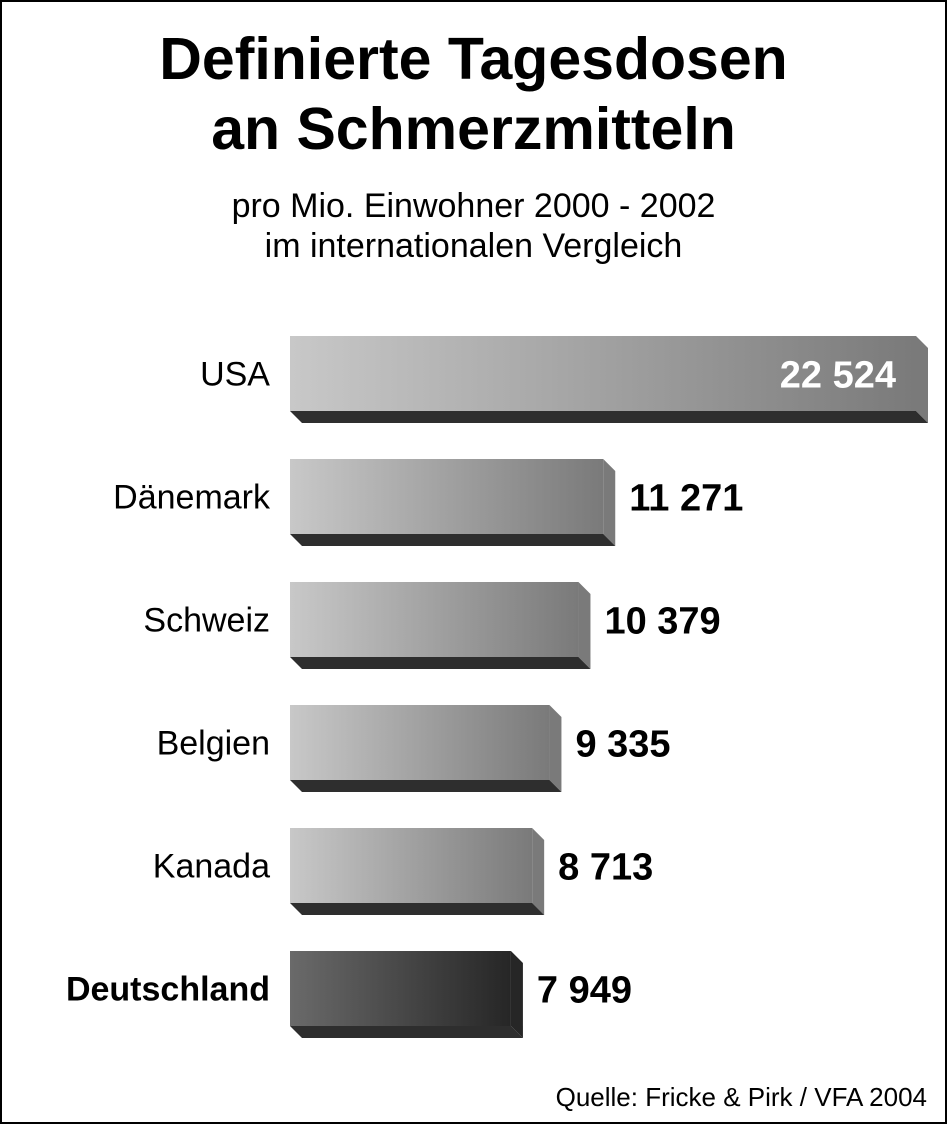  What do you see at coordinates (473, 94) in the screenshot?
I see `chart-title: Definierte Tagesdosen an Schmerzmitteln` at bounding box center [473, 94].